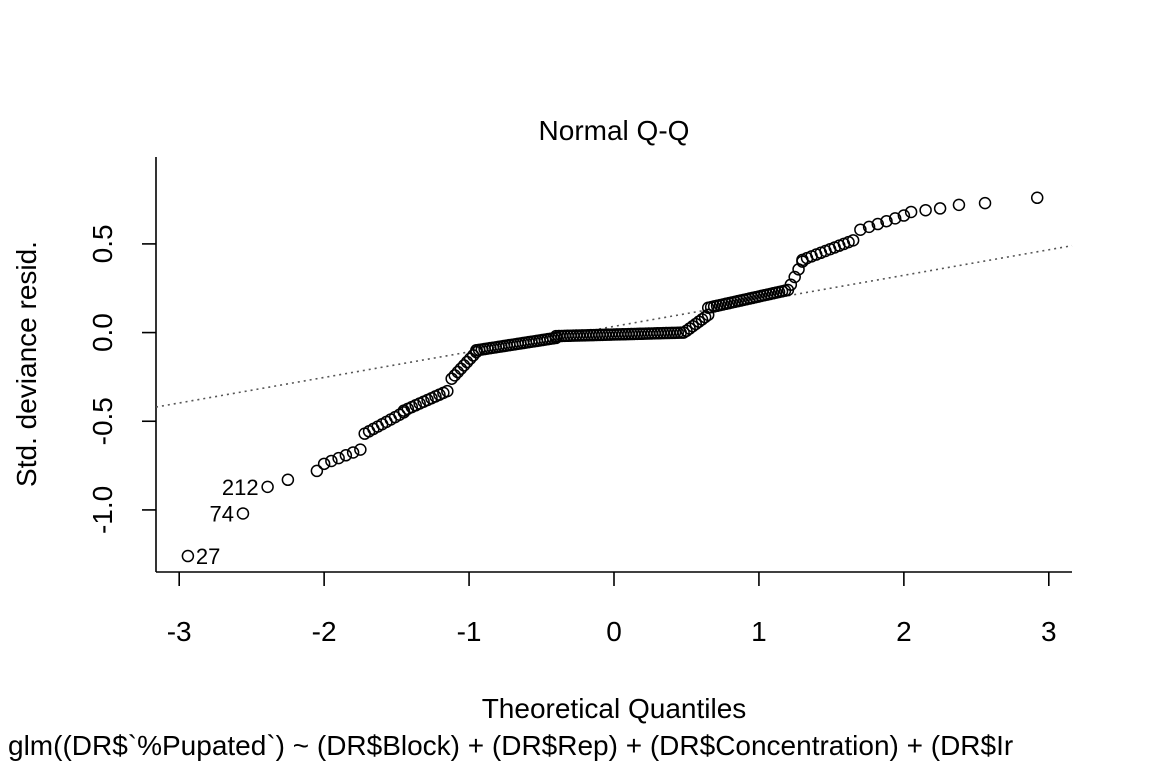 The image size is (1152, 768). What do you see at coordinates (324, 631) in the screenshot?
I see `x-tick-label: -2` at bounding box center [324, 631].